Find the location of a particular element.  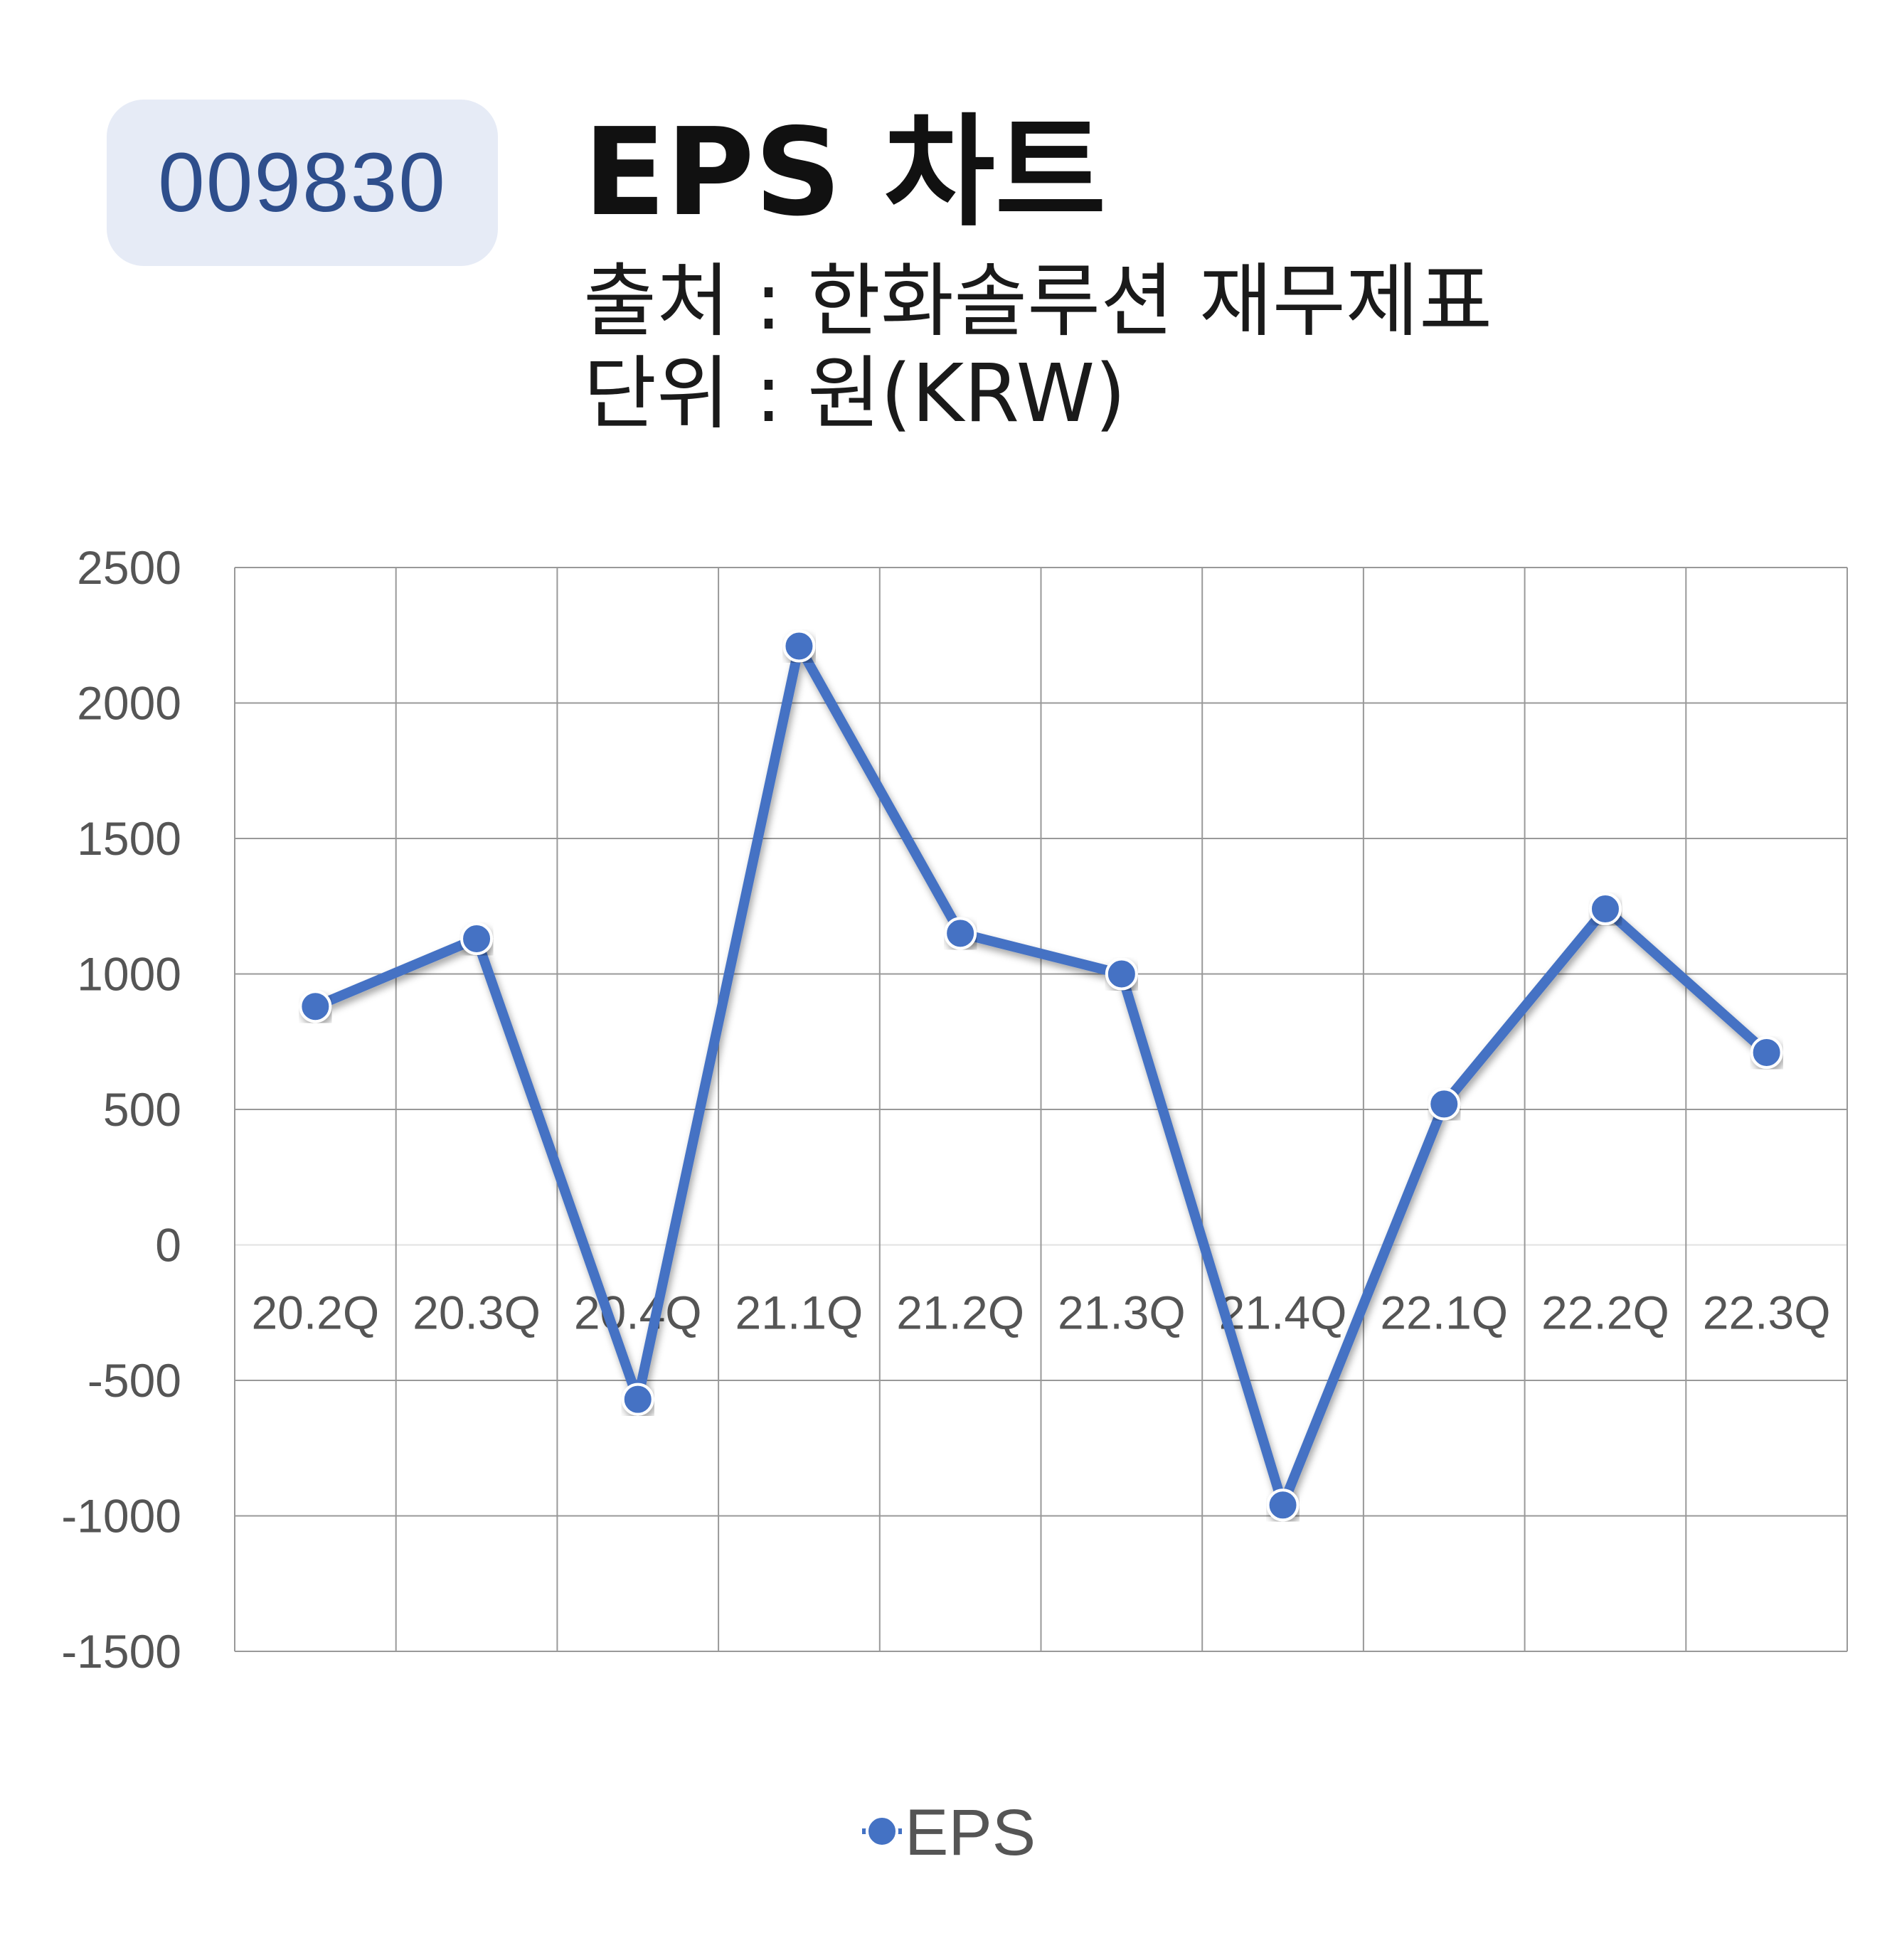

chart-title: EPS 차트 is located at coordinates (845, 172).